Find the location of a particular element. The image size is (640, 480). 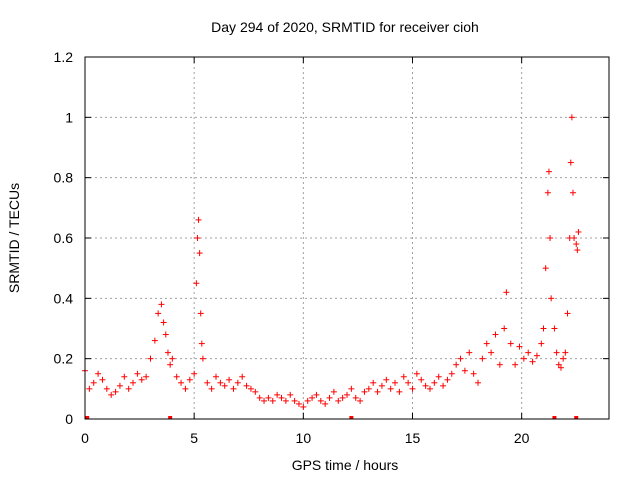

y-tick-labels: 0 0.2 0.4 0.6 0.8 1 1.2 is located at coordinates (64, 238).